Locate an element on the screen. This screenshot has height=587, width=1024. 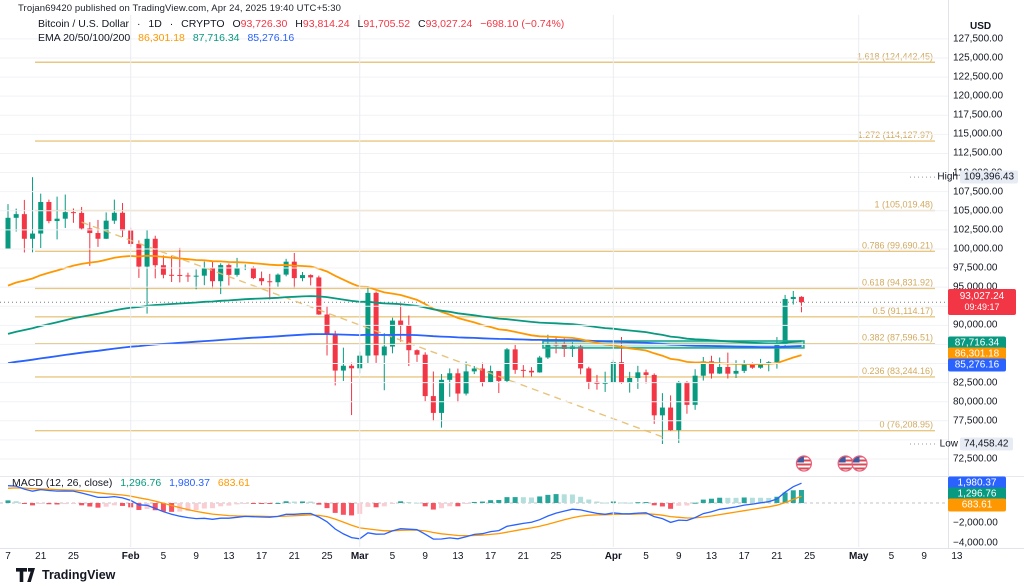
pane-separator is located at coordinates (512, 476).